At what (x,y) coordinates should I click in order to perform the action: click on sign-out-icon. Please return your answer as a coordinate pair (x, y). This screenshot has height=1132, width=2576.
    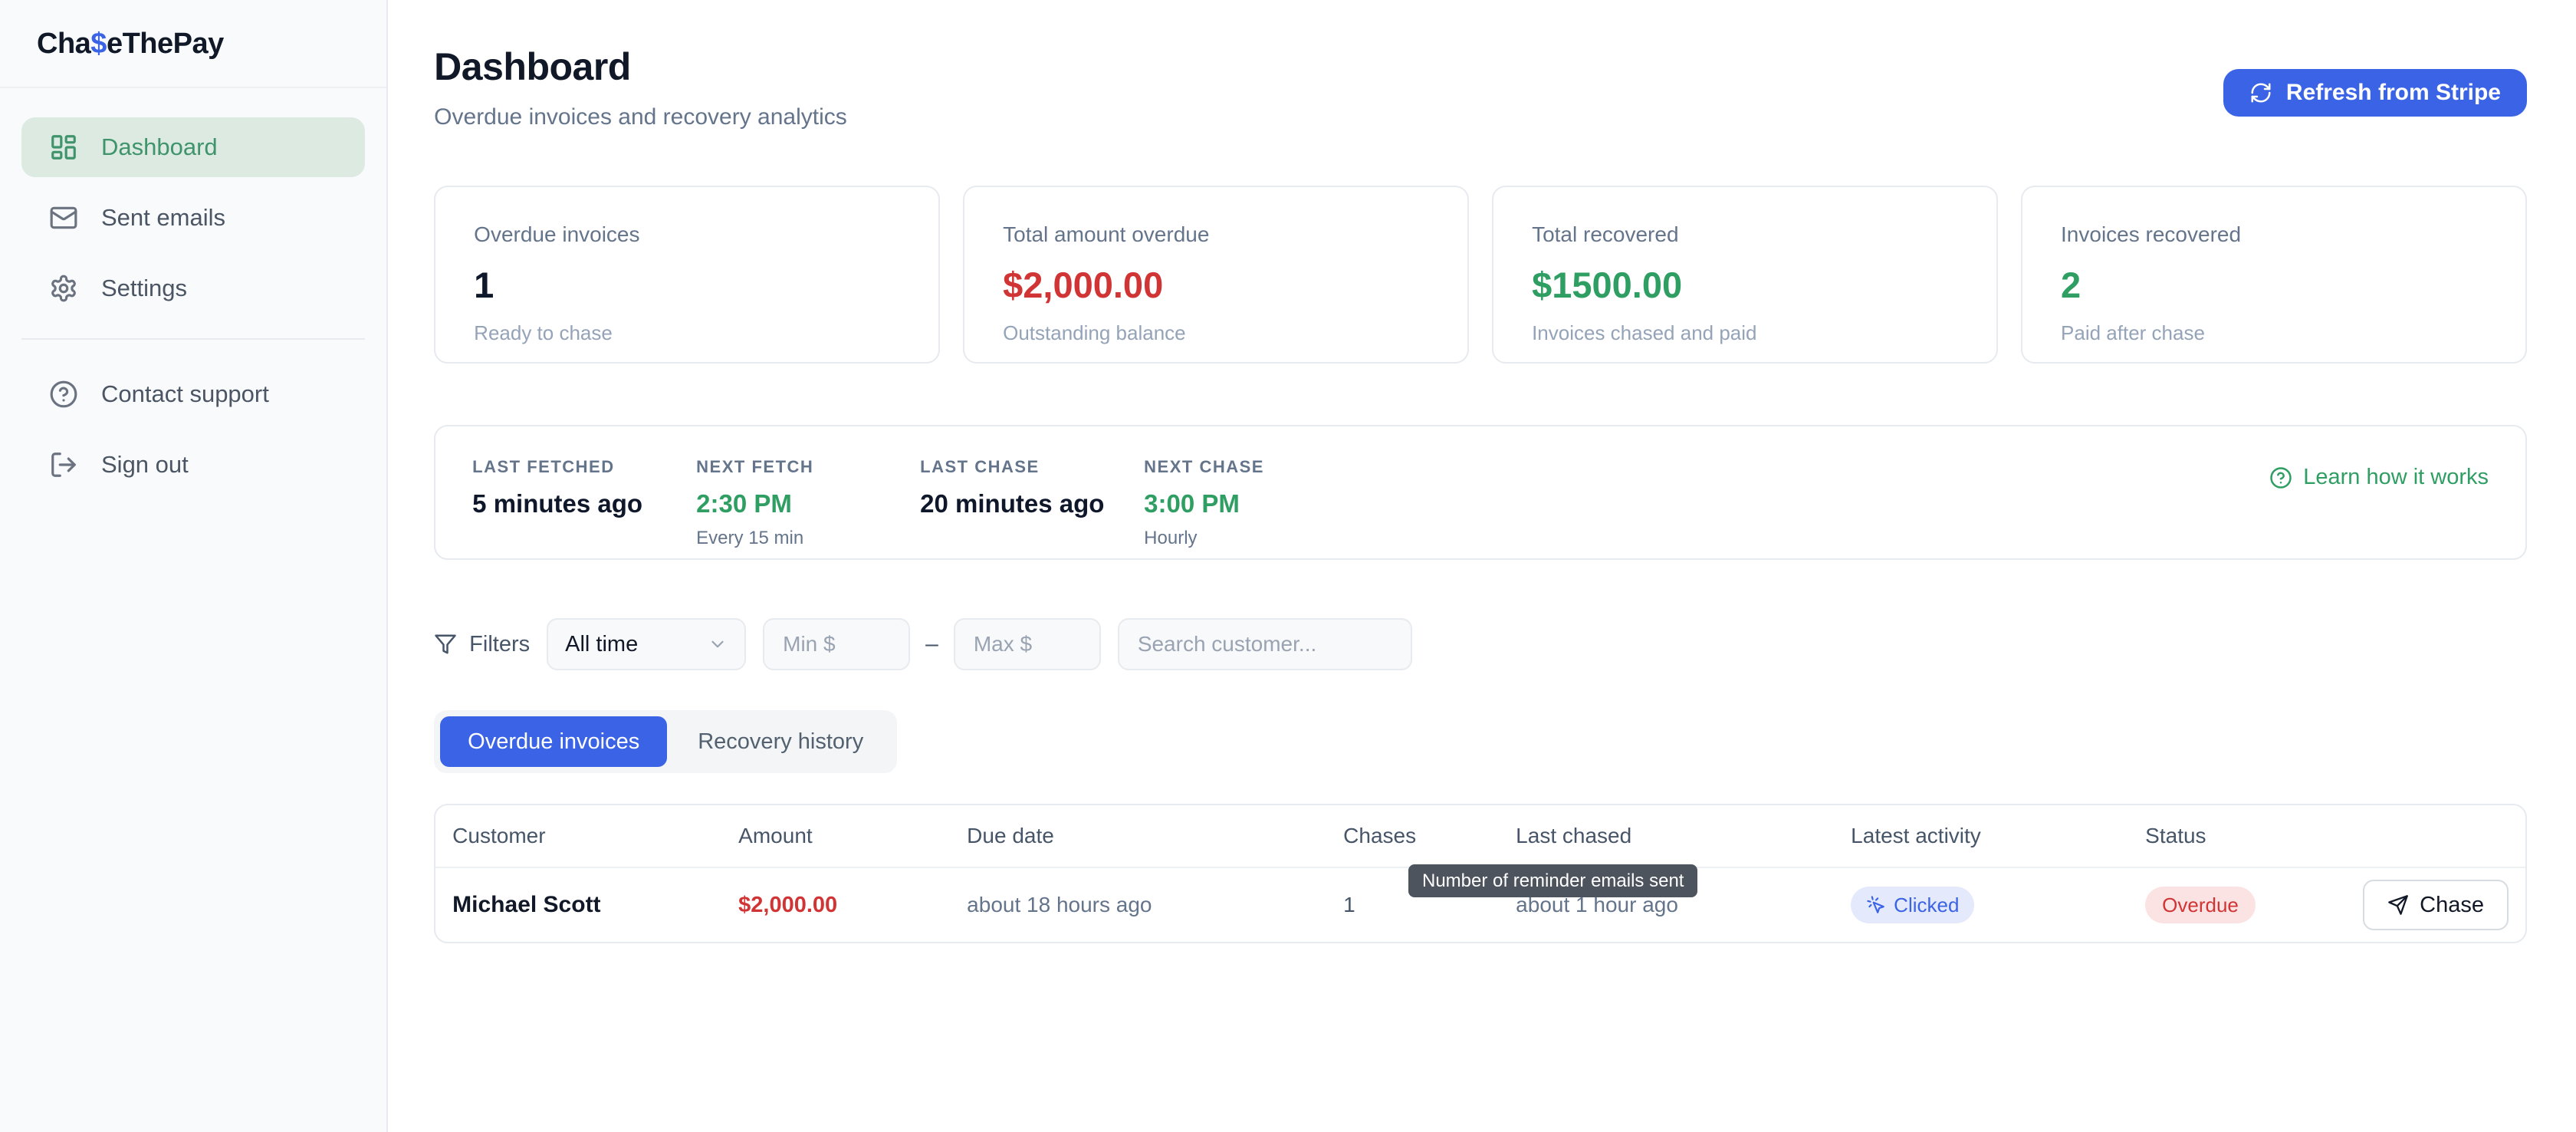
    Looking at the image, I should click on (63, 464).